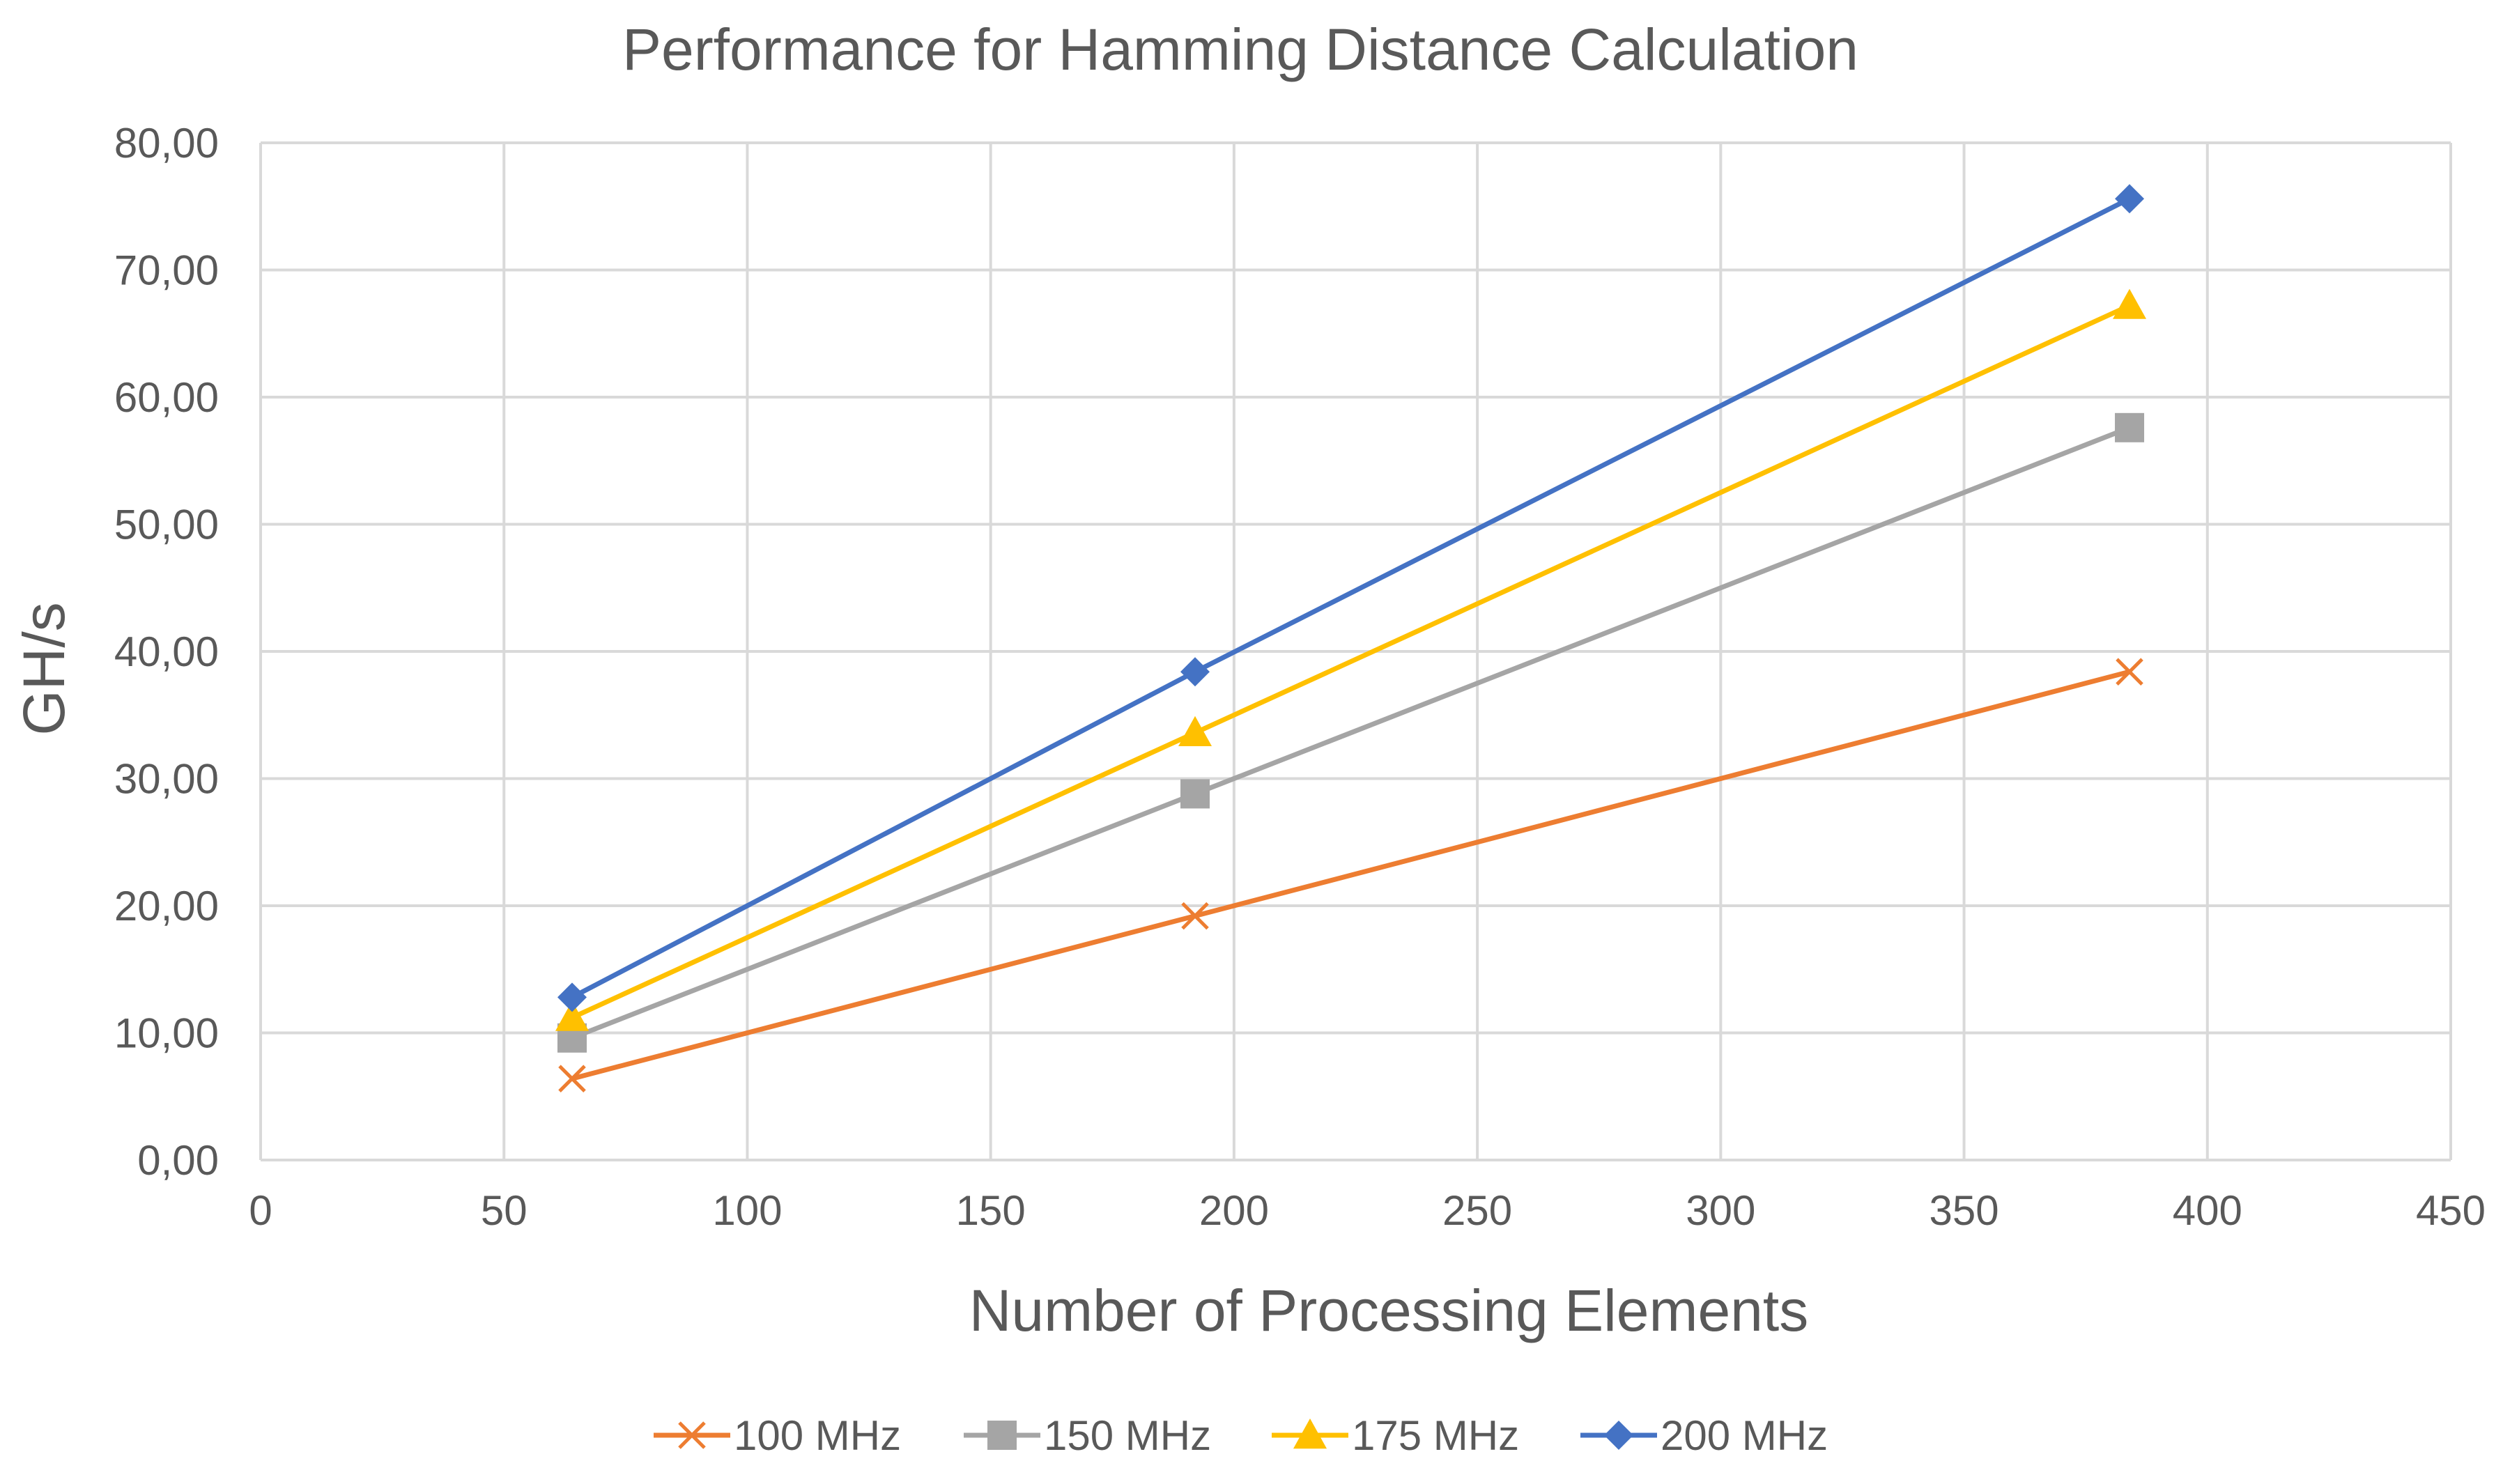 This screenshot has width=2503, height=1484. I want to click on legend-entry: 100 MHz, so click(777, 1435).